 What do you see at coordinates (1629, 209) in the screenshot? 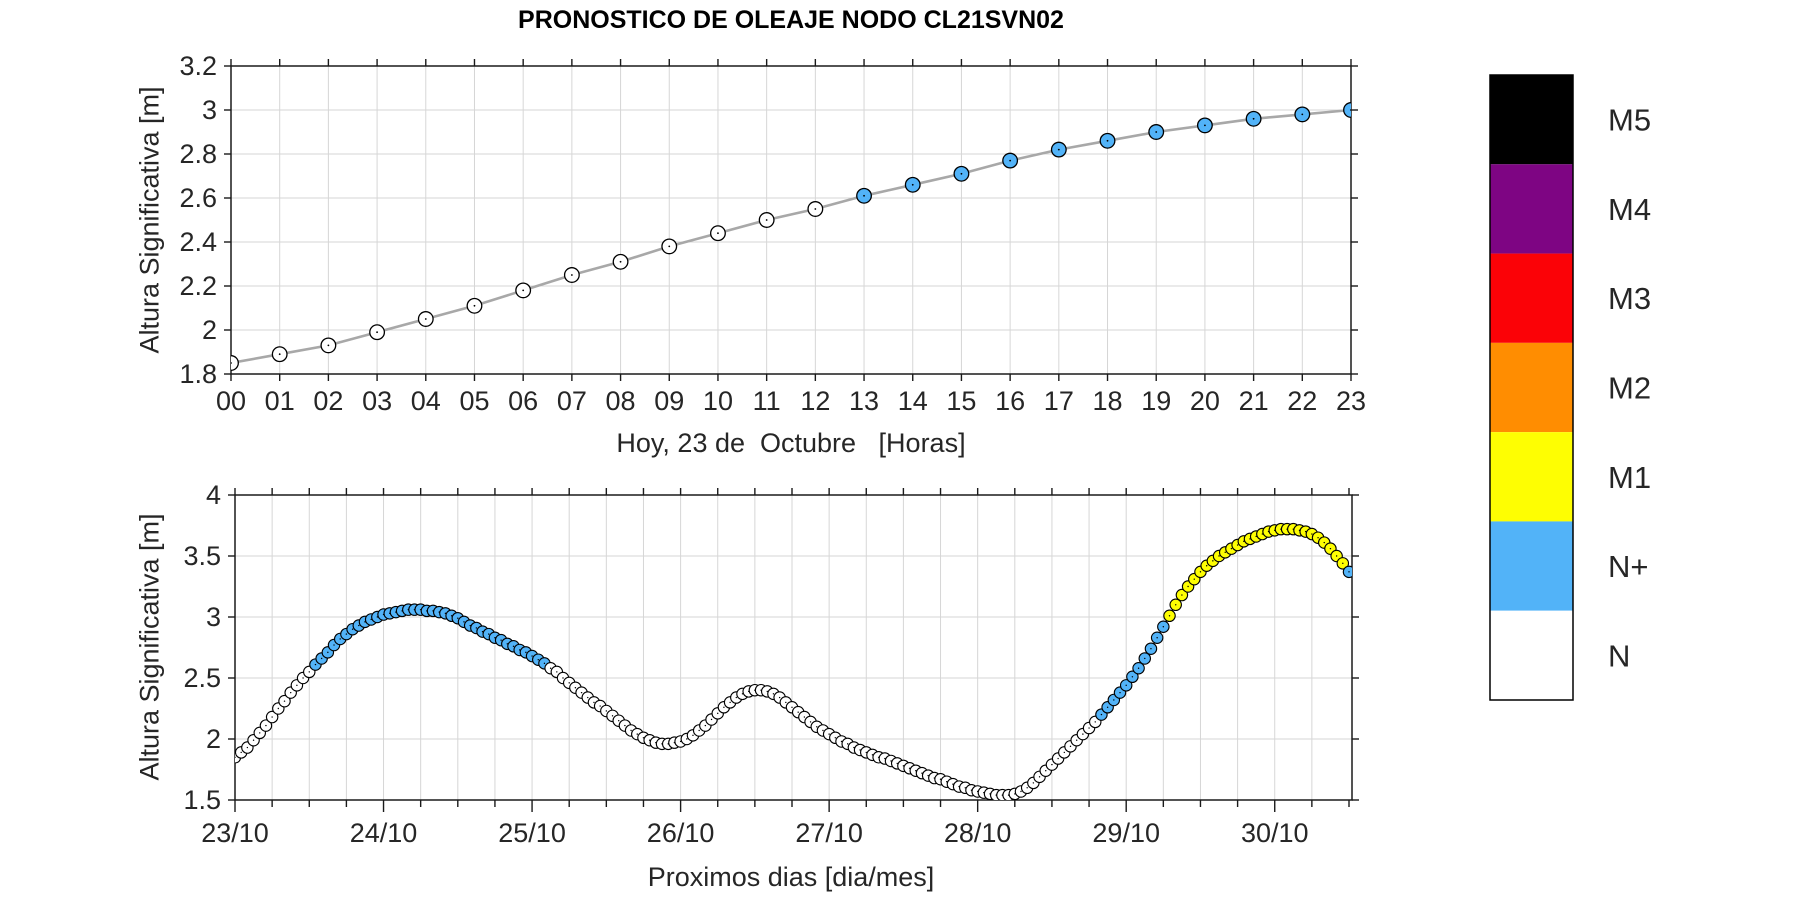
I see `legend-label-M4: M4` at bounding box center [1629, 209].